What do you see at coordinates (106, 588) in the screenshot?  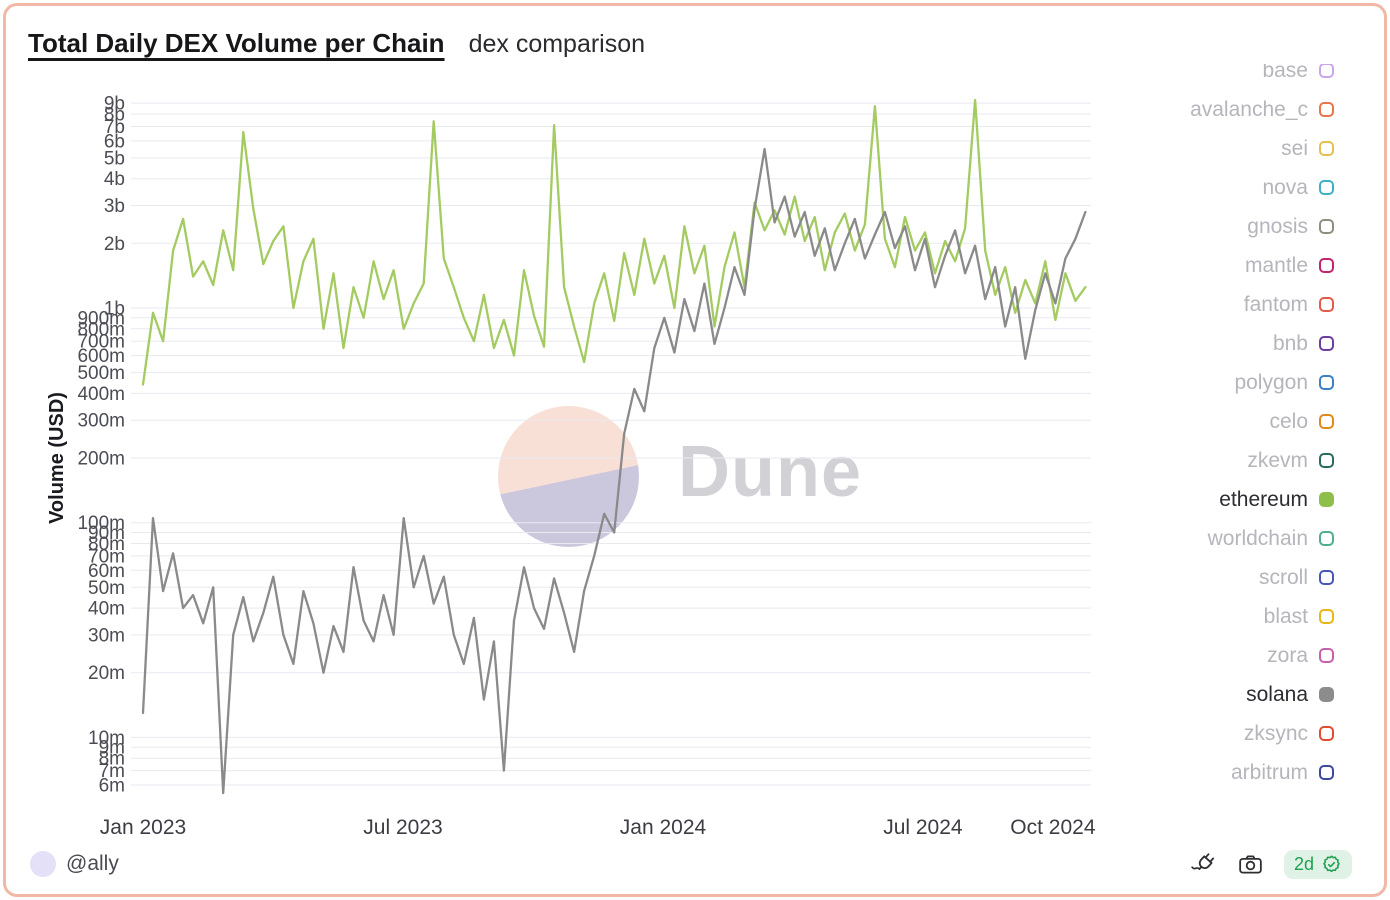 I see `y-tick-label: 50m` at bounding box center [106, 588].